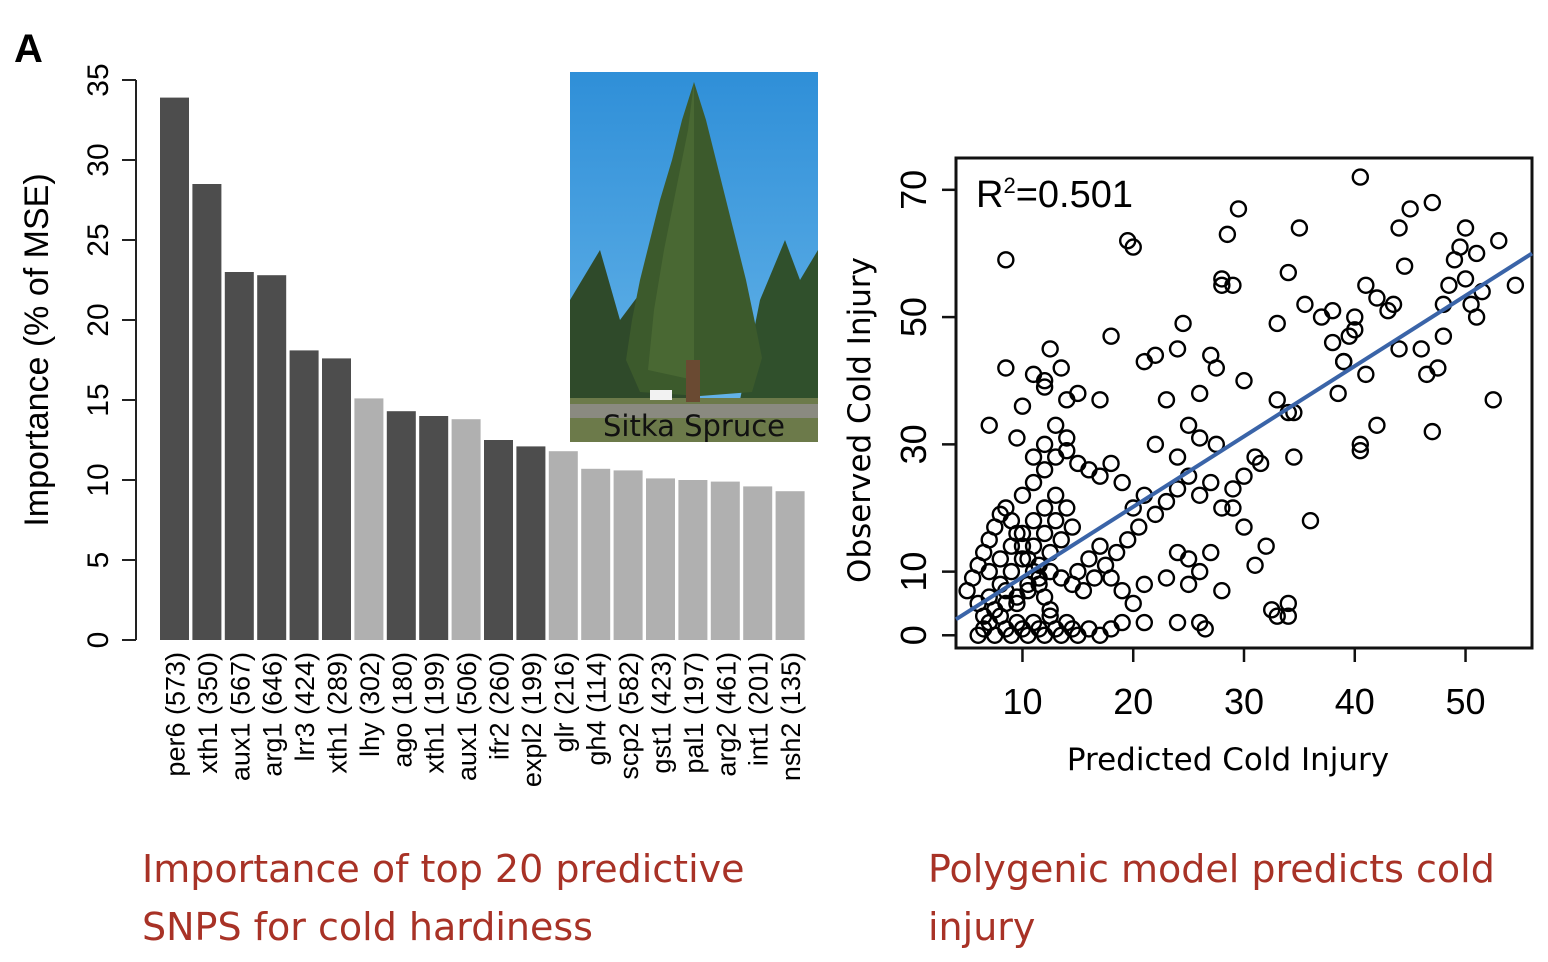  I want to click on bar-y-tick-label: 30, so click(98, 159).